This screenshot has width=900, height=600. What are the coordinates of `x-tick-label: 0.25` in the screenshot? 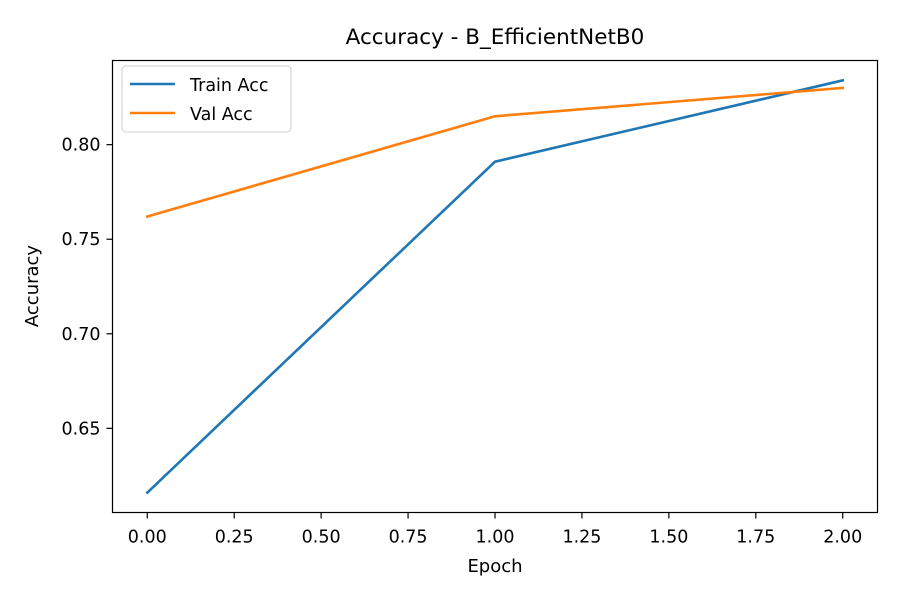 It's located at (234, 538).